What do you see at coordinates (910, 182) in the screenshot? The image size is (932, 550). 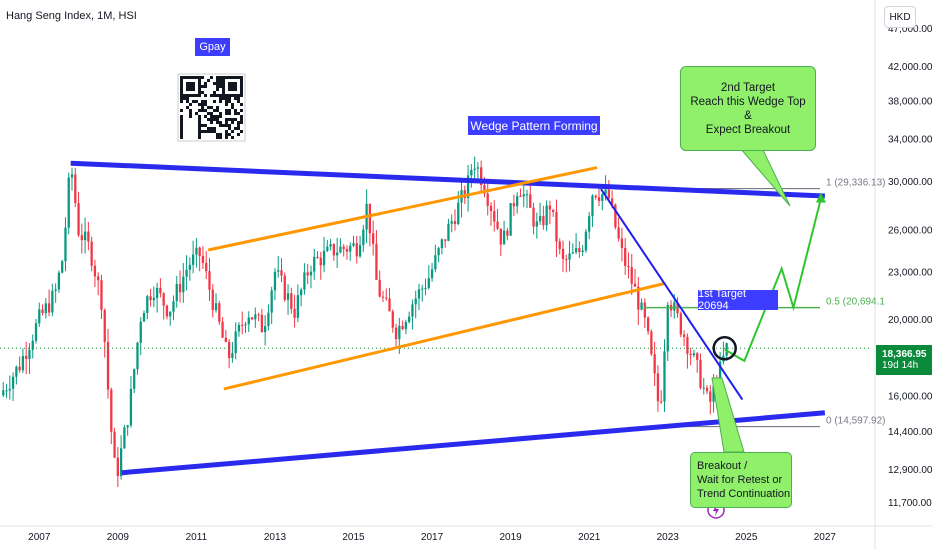 I see `y-tick-label: 30,000.00` at bounding box center [910, 182].